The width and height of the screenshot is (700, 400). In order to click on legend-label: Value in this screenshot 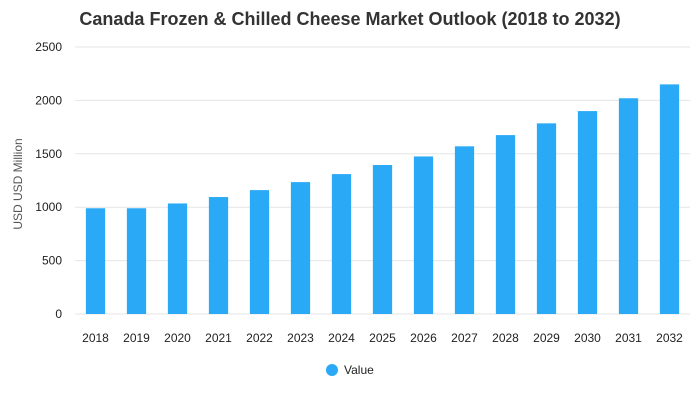, I will do `click(359, 370)`.